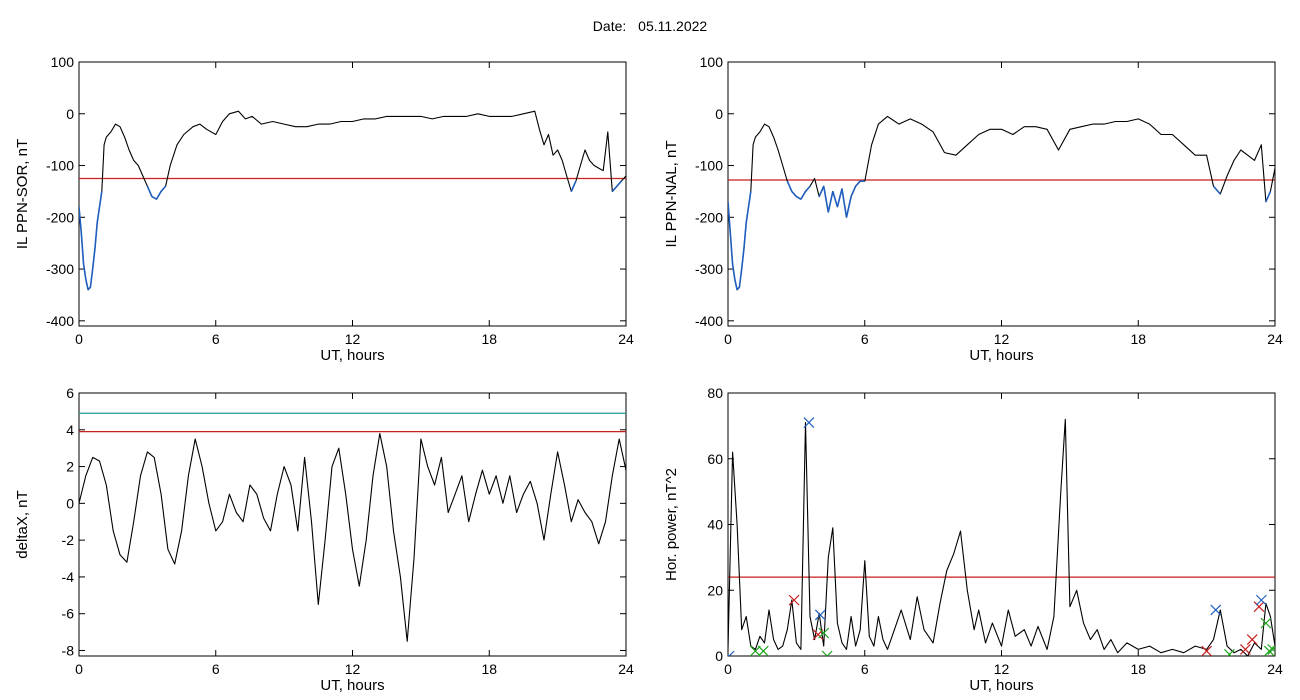  Describe the element at coordinates (70, 430) in the screenshot. I see `y-tick-label: 4` at that location.